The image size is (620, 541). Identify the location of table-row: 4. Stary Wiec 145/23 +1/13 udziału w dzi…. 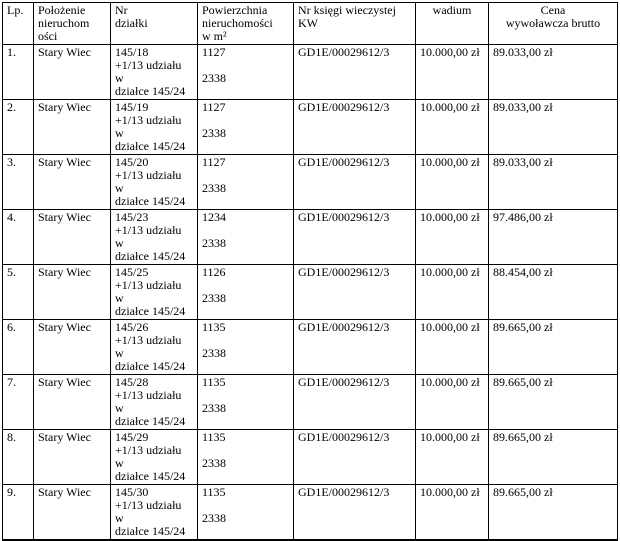
(310, 237).